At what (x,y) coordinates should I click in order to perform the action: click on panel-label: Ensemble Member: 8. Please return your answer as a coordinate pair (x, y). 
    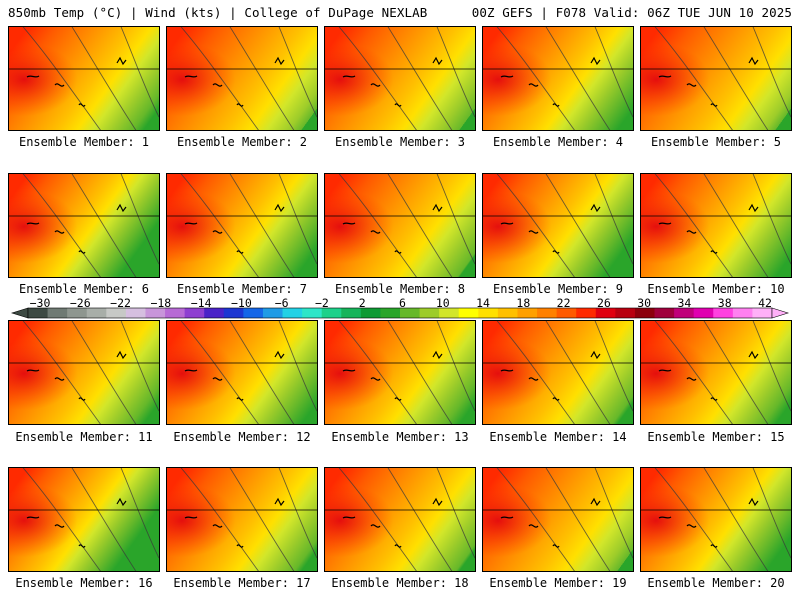
    Looking at the image, I should click on (400, 289).